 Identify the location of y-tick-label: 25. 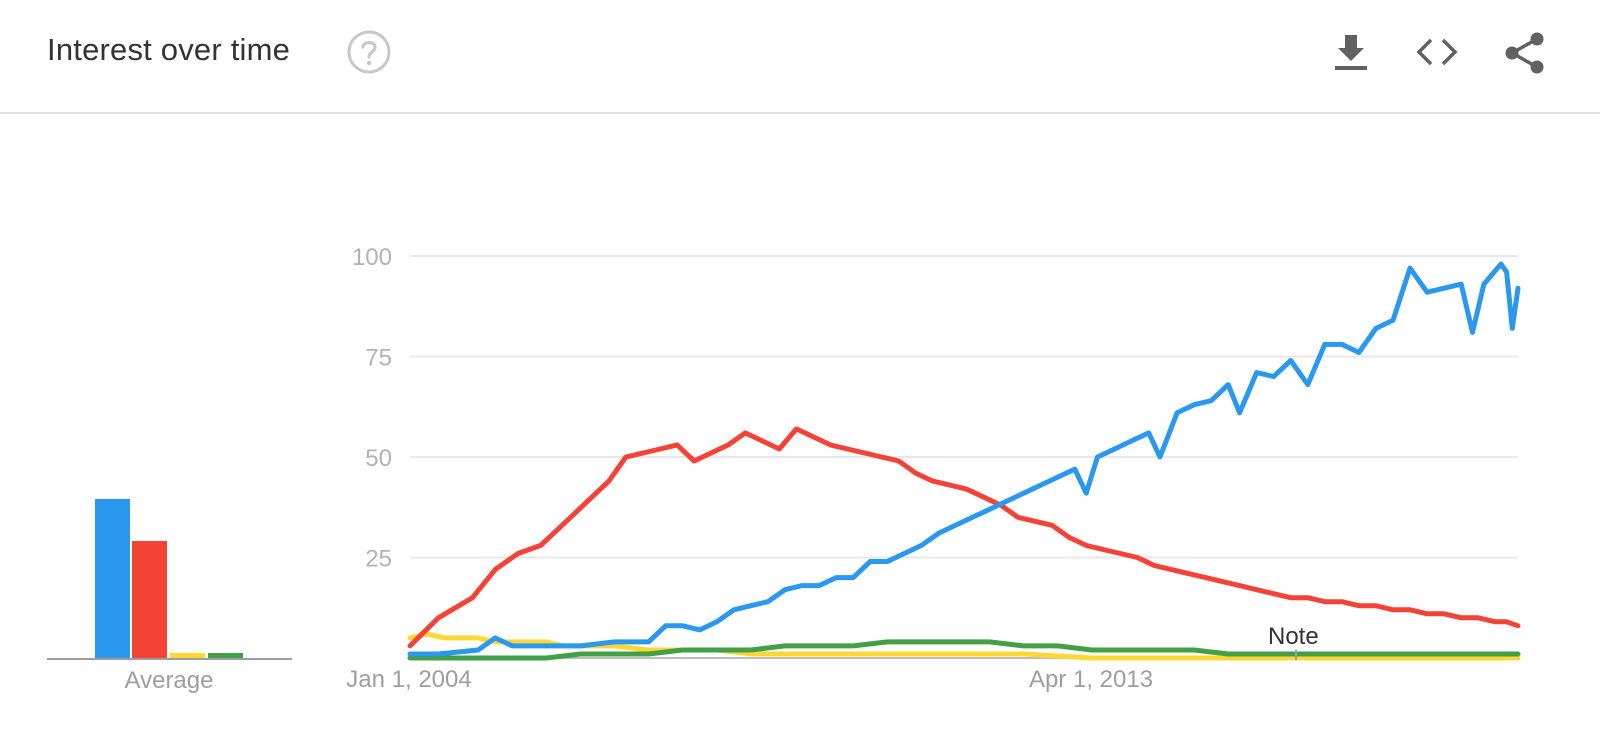
(378, 559).